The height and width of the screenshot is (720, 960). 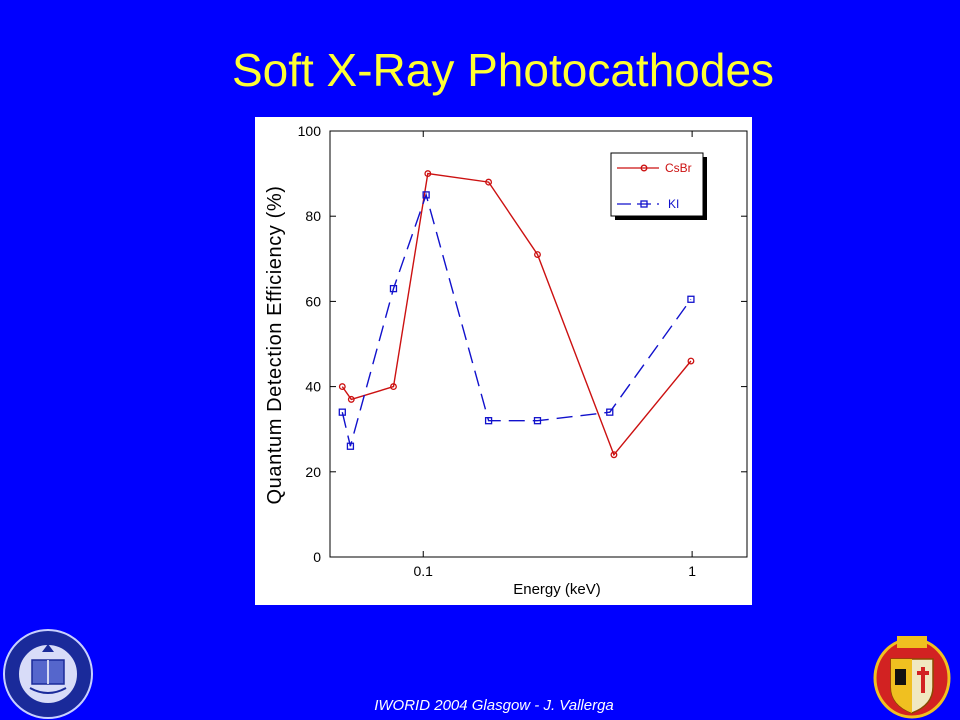 What do you see at coordinates (673, 204) in the screenshot?
I see `legend-label-ki: KI` at bounding box center [673, 204].